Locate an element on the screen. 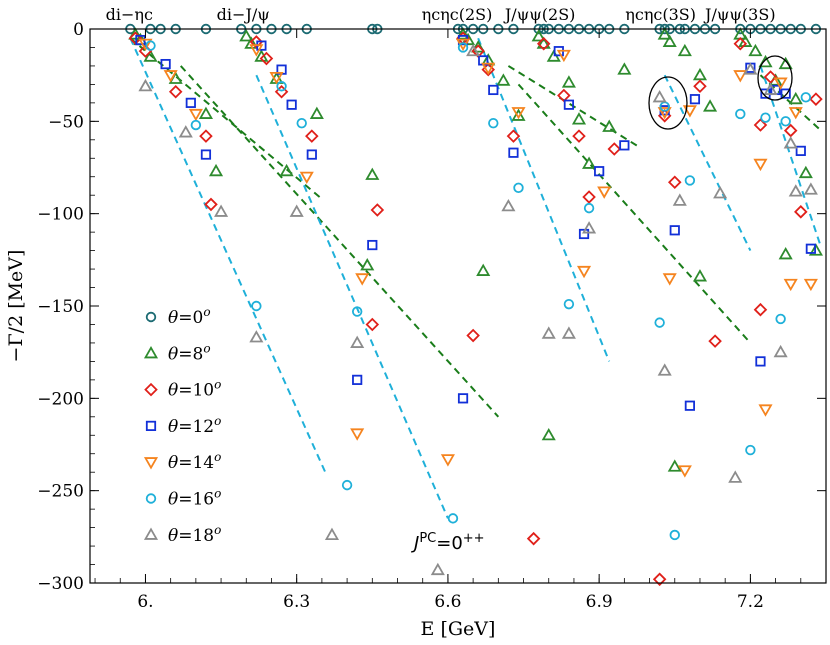 The height and width of the screenshot is (645, 830). x-tick-label: 6.3 is located at coordinates (296, 602).